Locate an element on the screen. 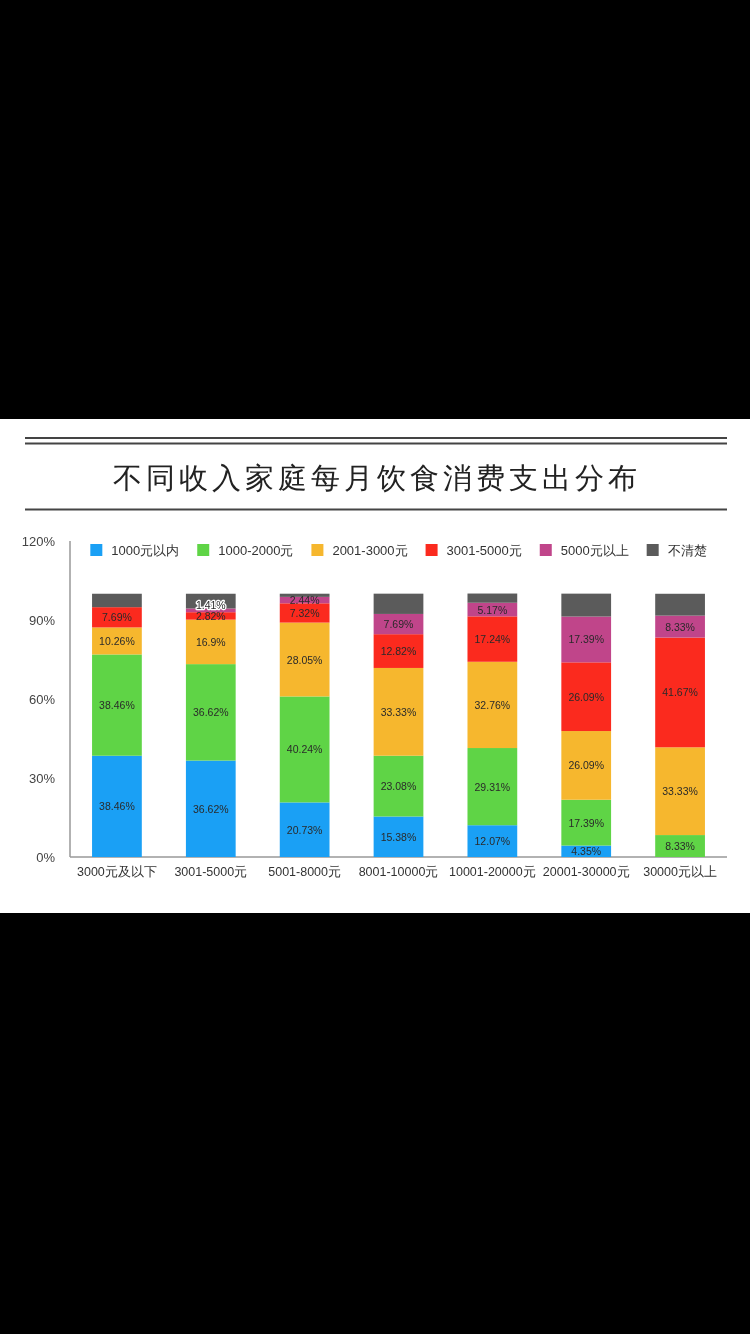 The height and width of the screenshot is (1334, 750). data-label: 5.17% is located at coordinates (492, 609).